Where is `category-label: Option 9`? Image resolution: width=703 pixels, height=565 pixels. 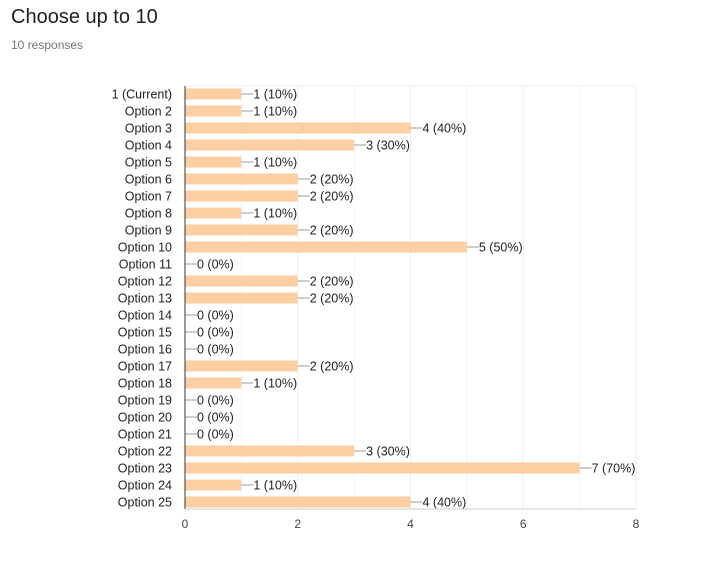
category-label: Option 9 is located at coordinates (148, 231).